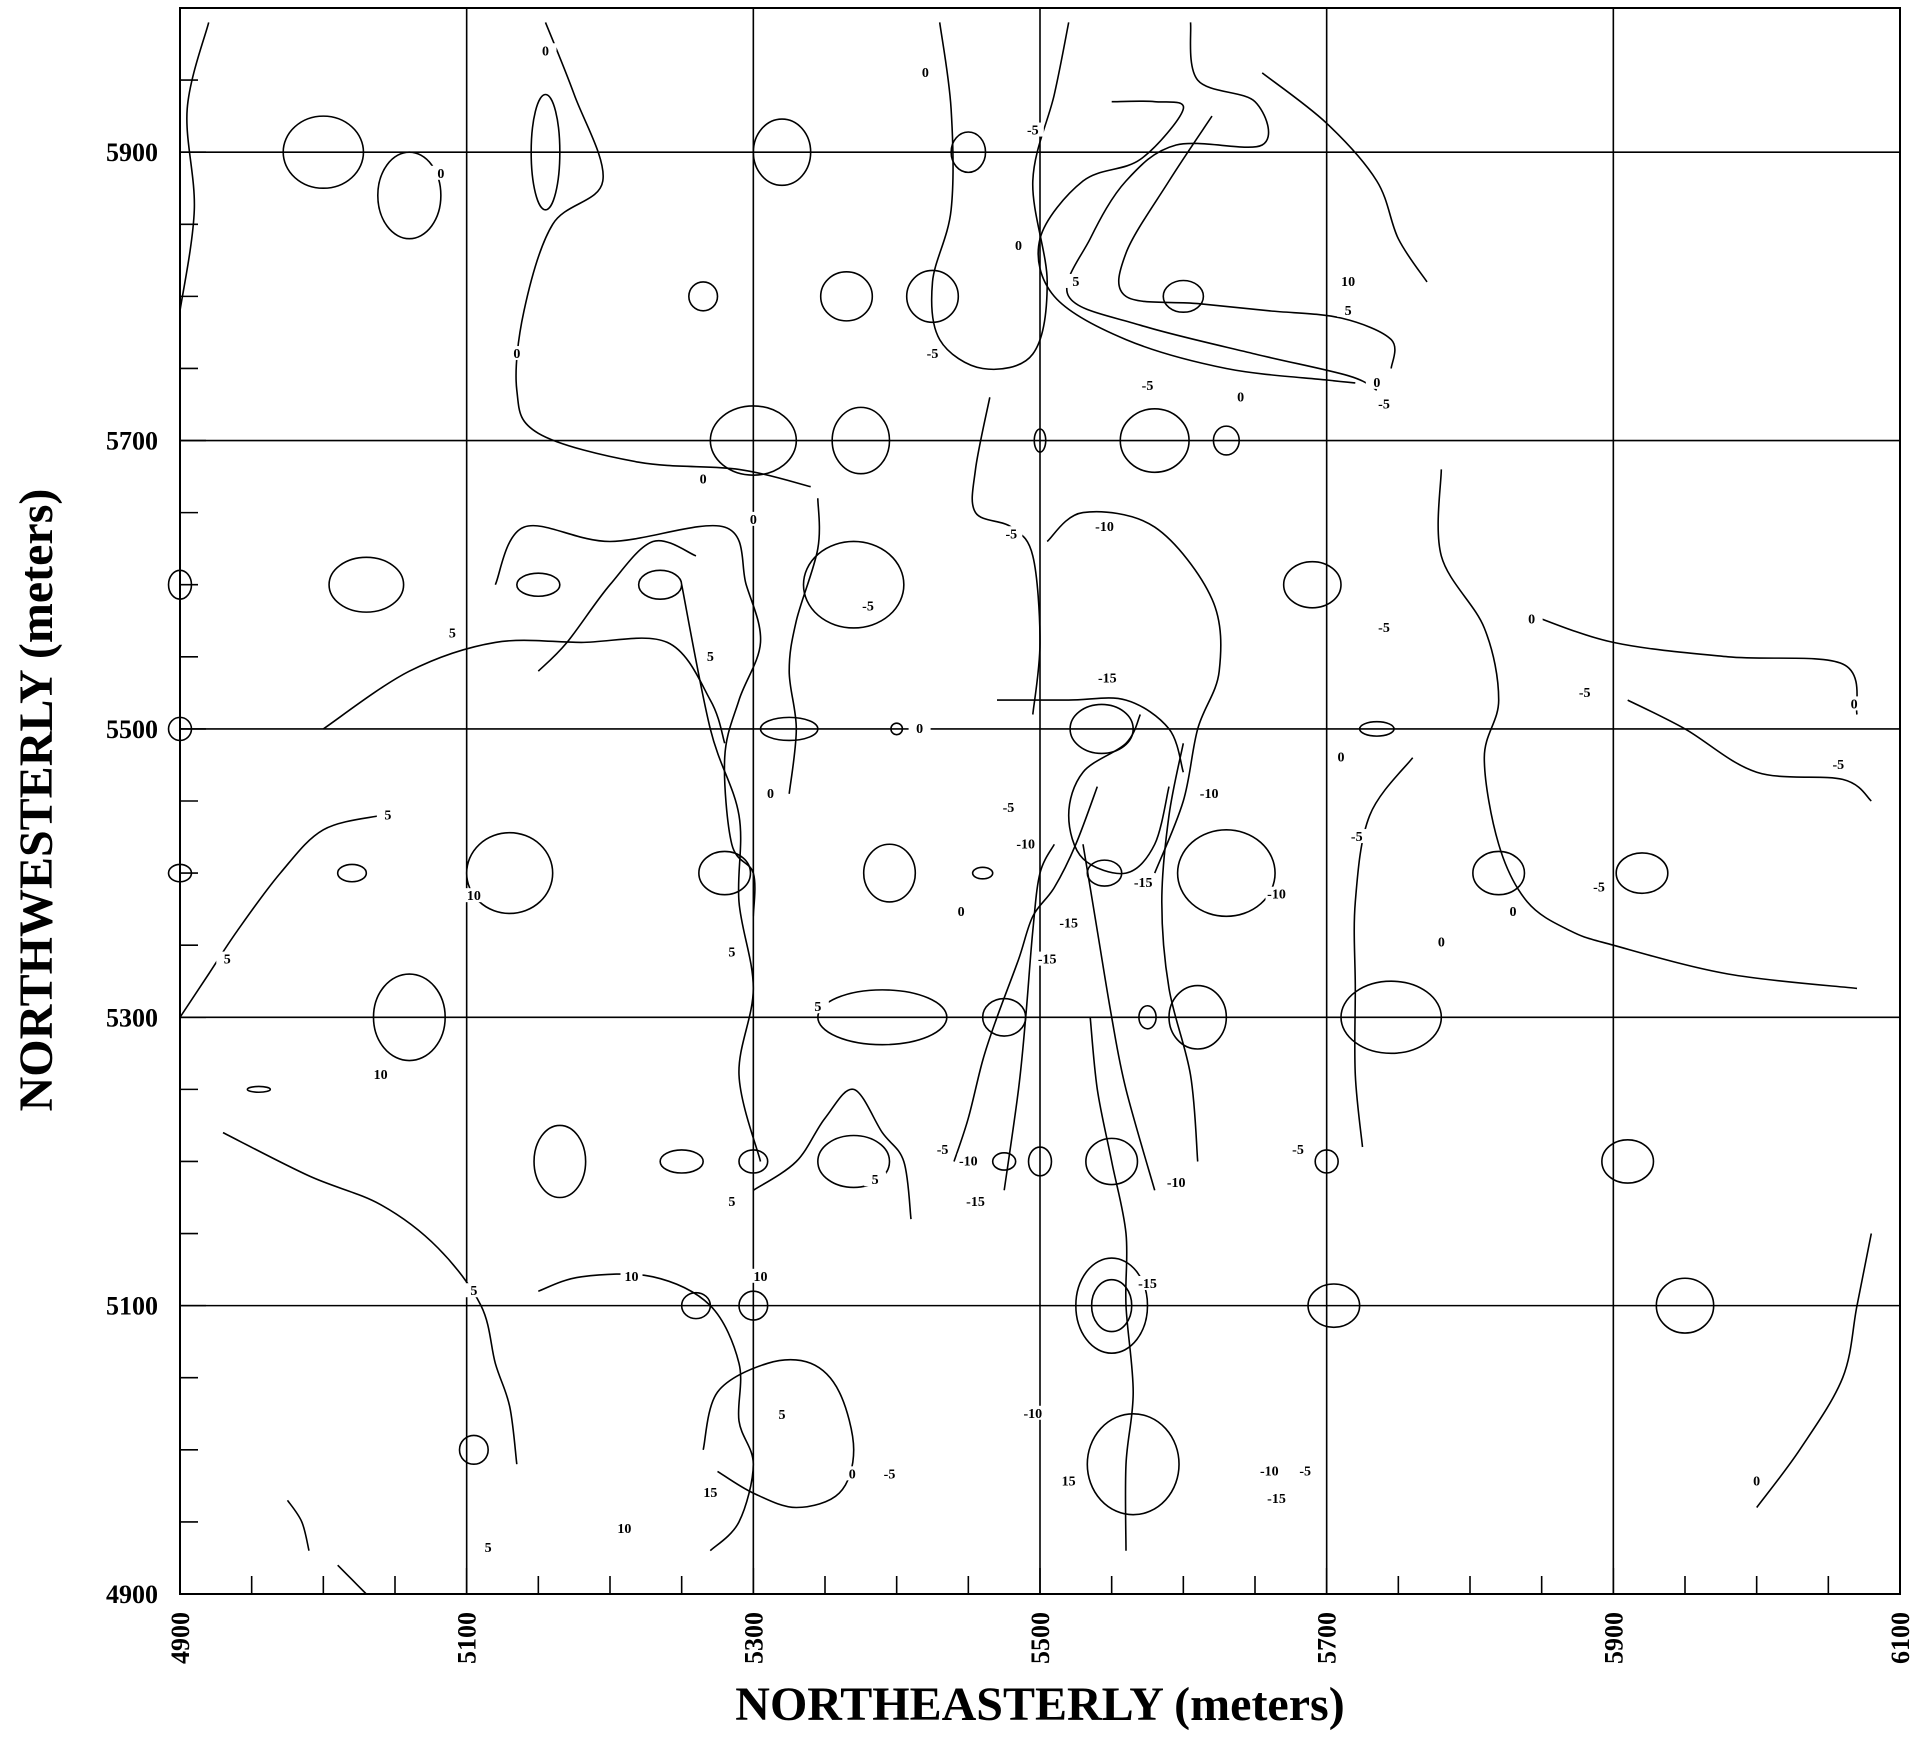 The height and width of the screenshot is (1755, 1917). What do you see at coordinates (36, 800) in the screenshot?
I see `y-axis-title: NORTHWESTERLY (meters)` at bounding box center [36, 800].